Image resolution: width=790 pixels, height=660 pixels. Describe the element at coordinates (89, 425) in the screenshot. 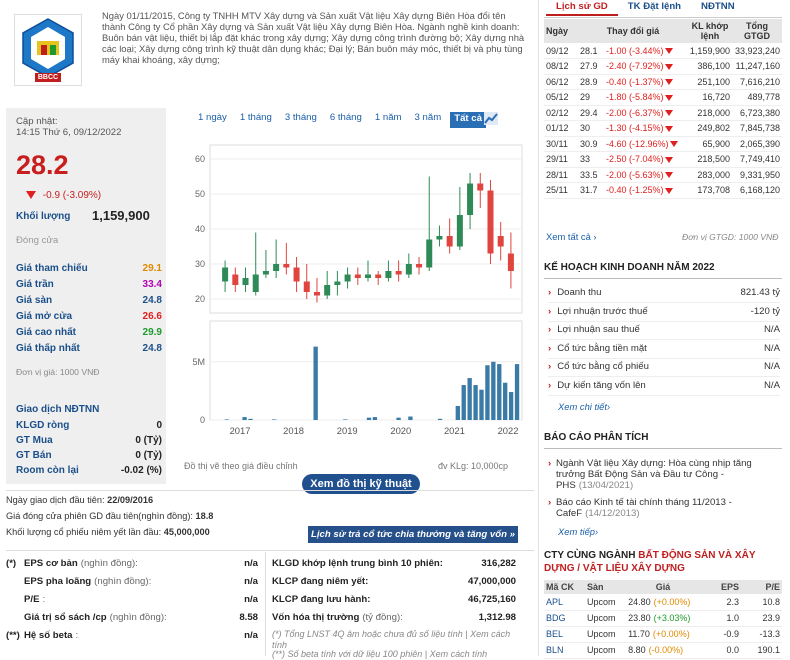

I see `foreign-row: KLGD ròng 0` at that location.